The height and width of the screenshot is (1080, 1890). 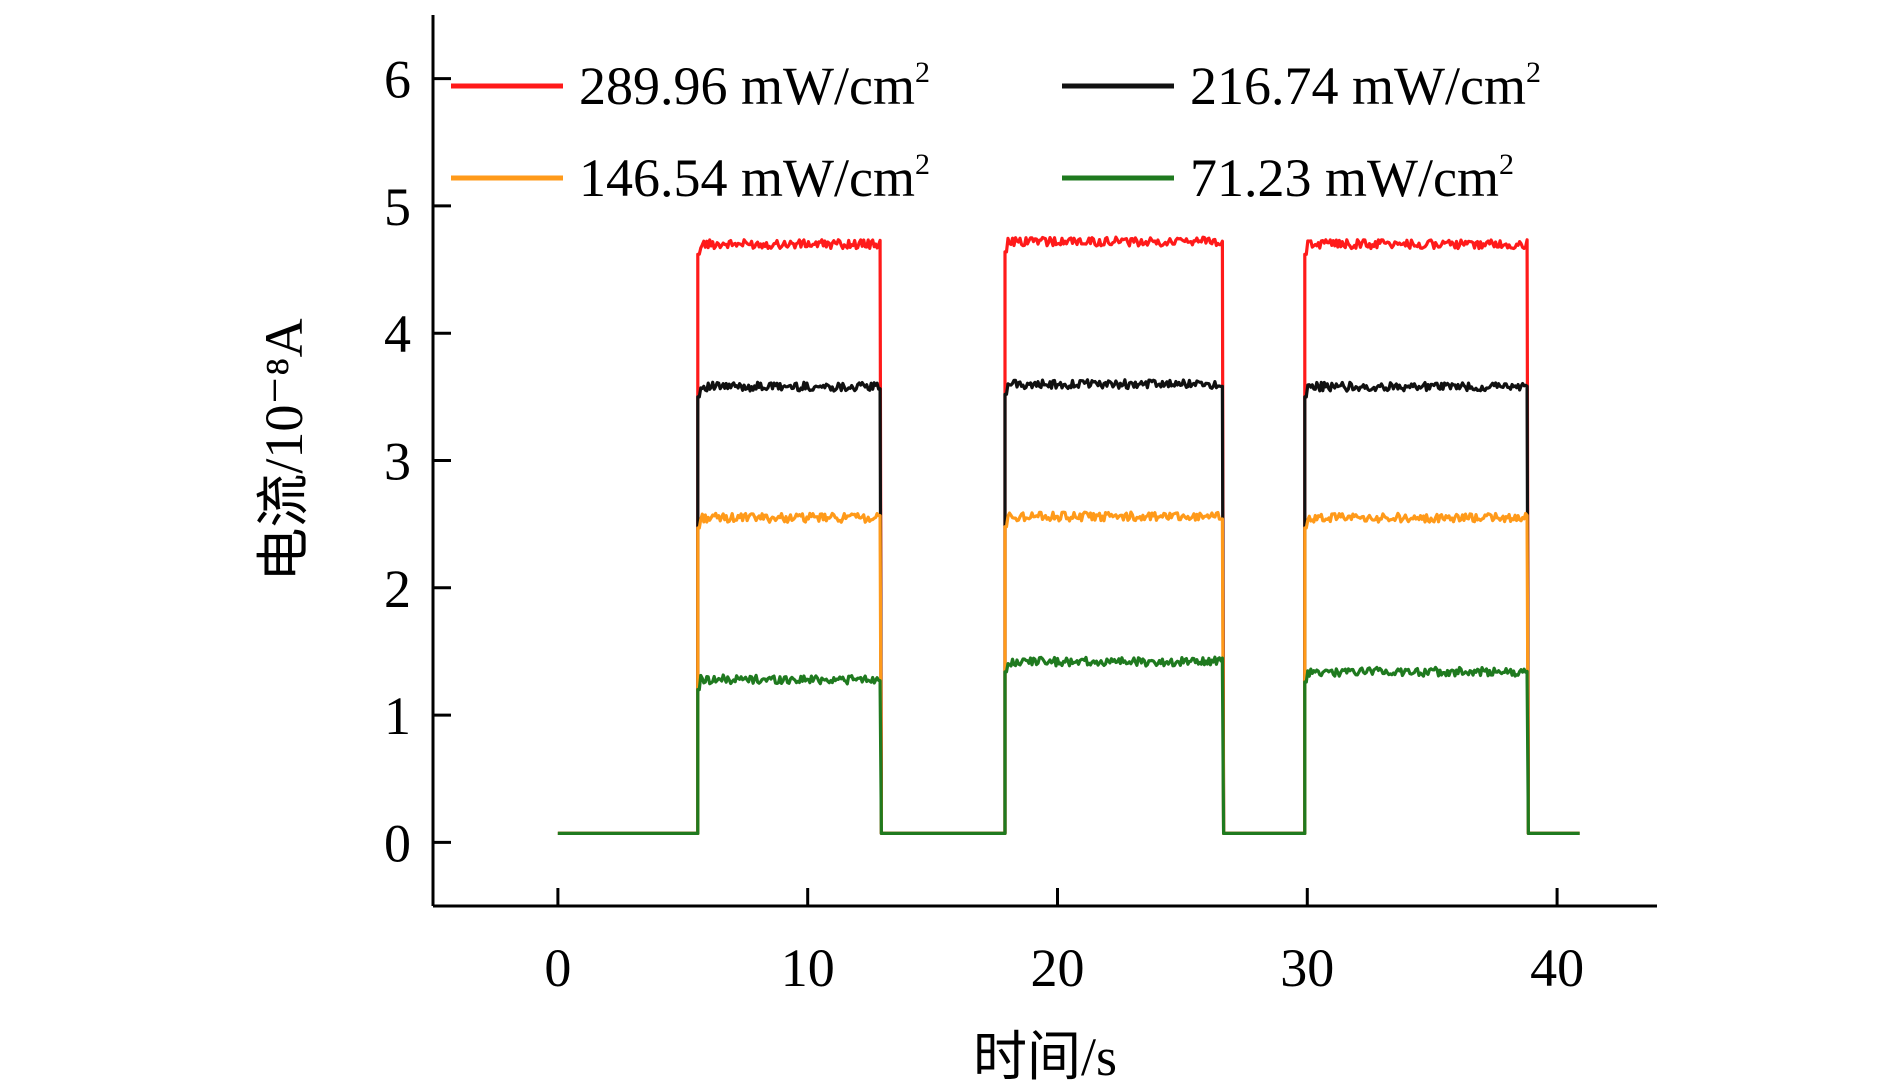 What do you see at coordinates (747, 178) in the screenshot?
I see `legend-label-text: 146.54 mW/cm` at bounding box center [747, 178].